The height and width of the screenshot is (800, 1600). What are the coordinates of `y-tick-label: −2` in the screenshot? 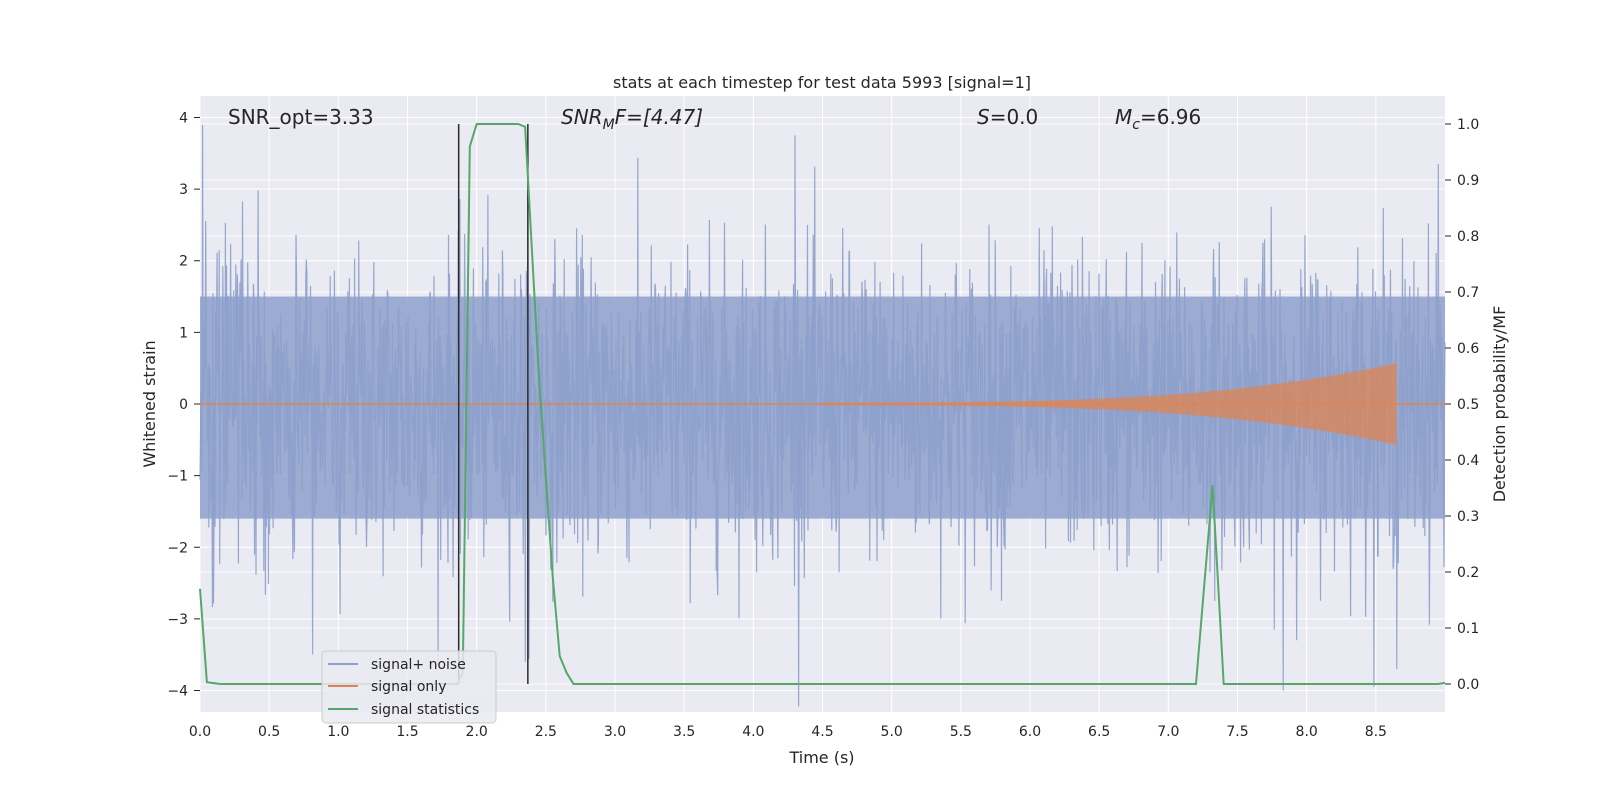 It's located at (177, 548).